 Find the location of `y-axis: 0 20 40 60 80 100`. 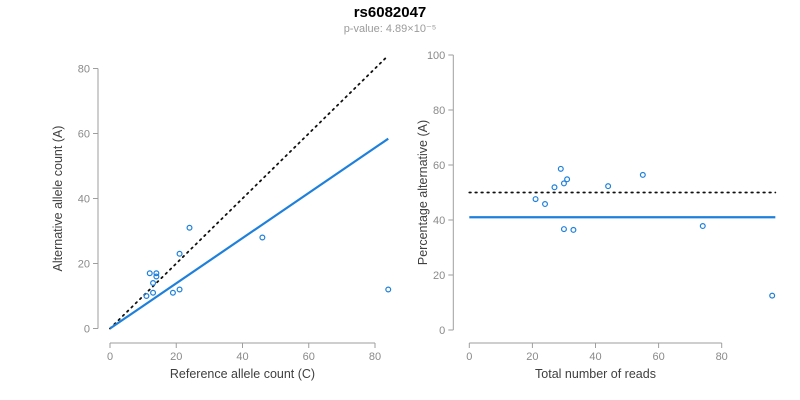

y-axis: 0 20 40 60 80 100 is located at coordinates (440, 193).